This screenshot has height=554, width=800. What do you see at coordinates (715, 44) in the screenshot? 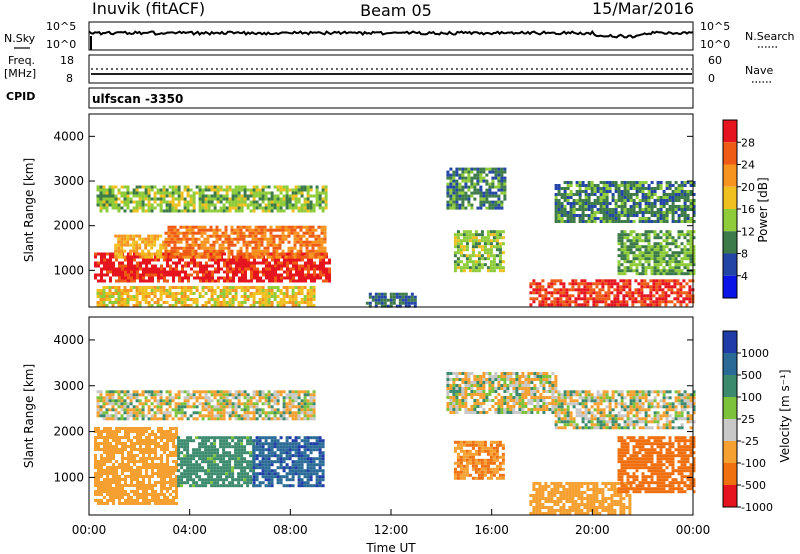
I see `noise-right-tick-bottom: 10^0` at bounding box center [715, 44].